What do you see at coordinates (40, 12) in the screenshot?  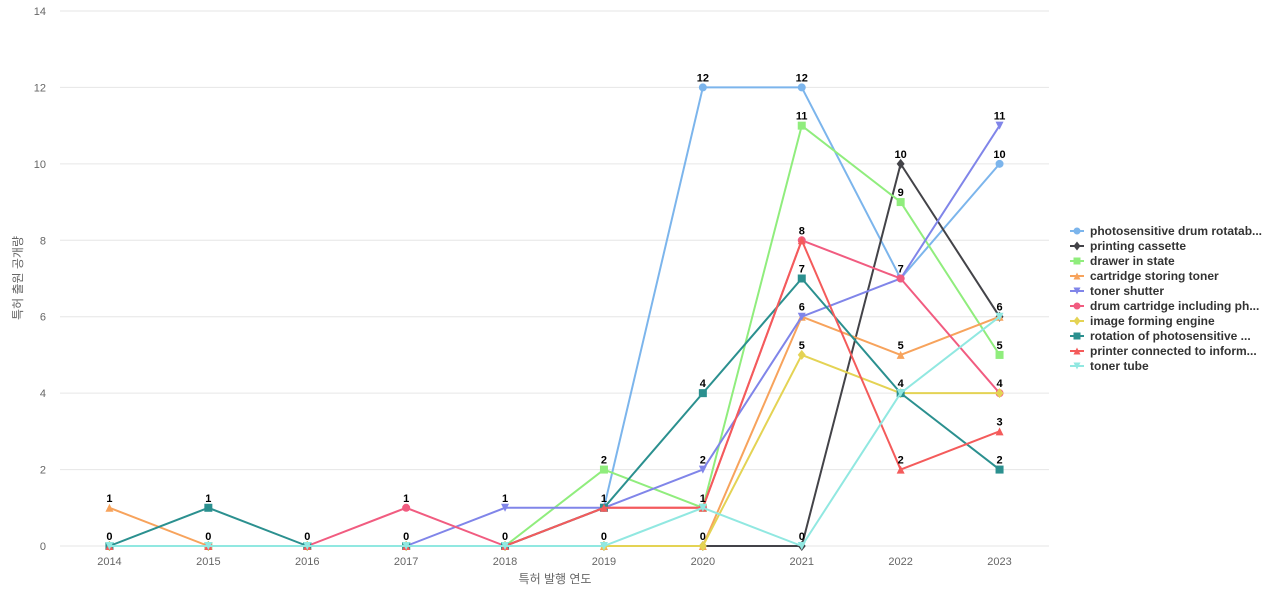 I see `y-tick-label: 14` at bounding box center [40, 12].